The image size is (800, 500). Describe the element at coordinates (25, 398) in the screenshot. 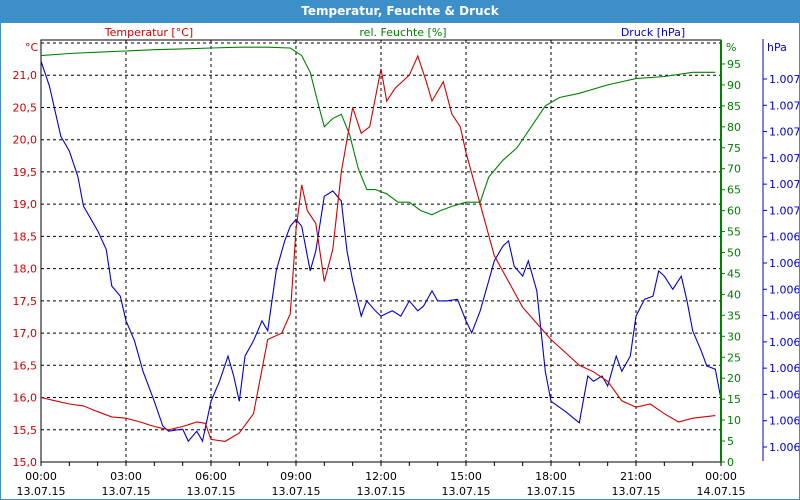

I see `temperature-tick-label: 16,0` at that location.